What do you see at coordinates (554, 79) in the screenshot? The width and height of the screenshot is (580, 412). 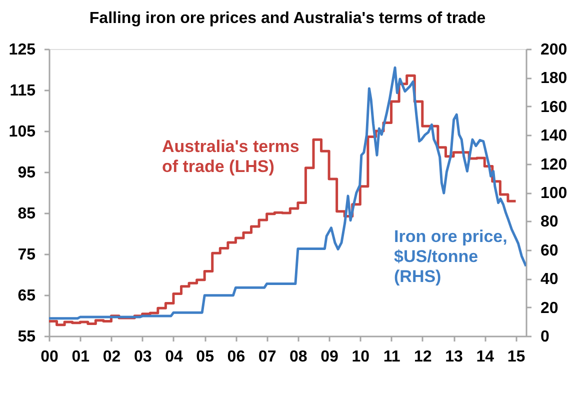 I see `y2-tick-label: 180` at bounding box center [554, 79].